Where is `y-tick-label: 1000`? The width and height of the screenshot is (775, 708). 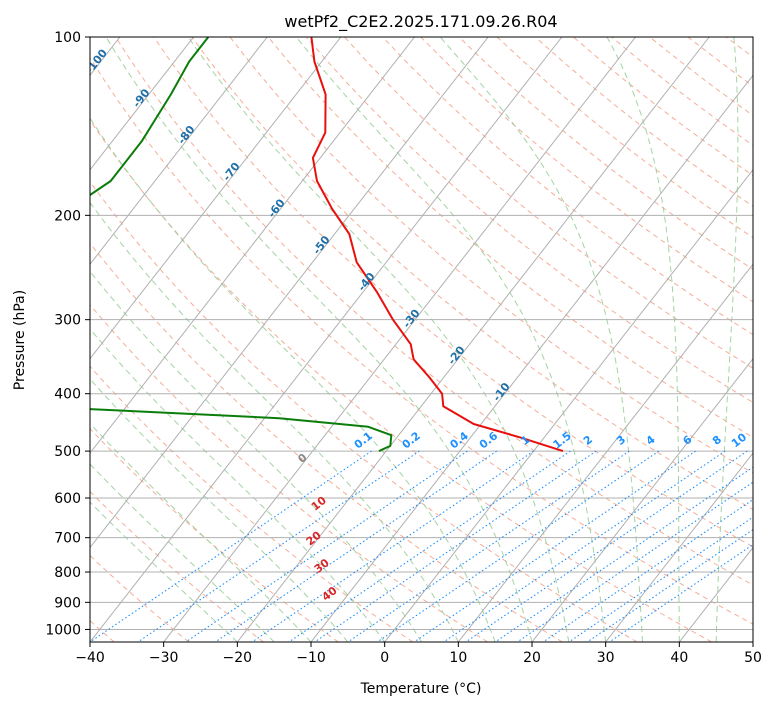 y-tick-label: 1000 is located at coordinates (63, 630).